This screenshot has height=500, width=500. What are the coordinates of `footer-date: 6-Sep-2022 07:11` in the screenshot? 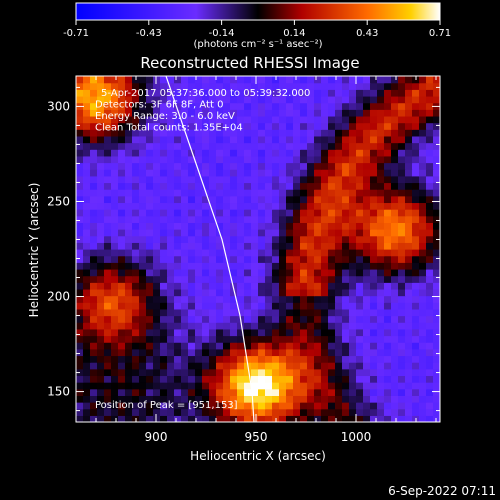 It's located at (442, 491).